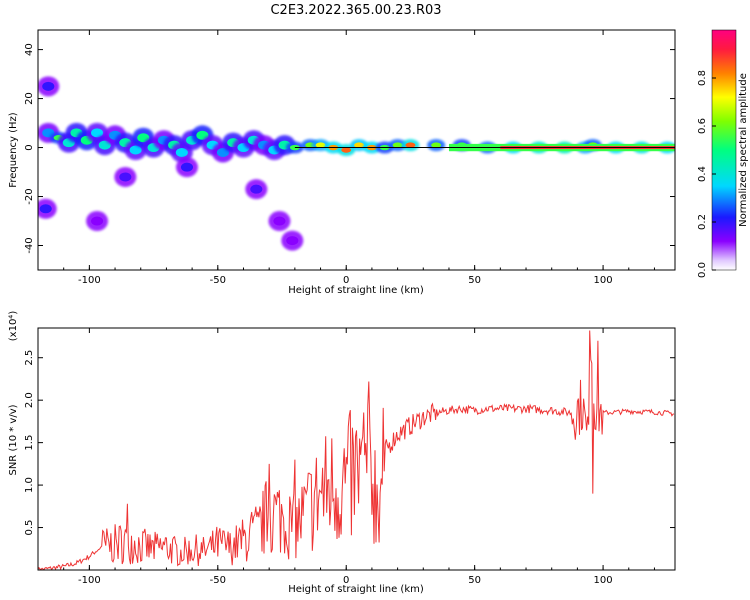 The height and width of the screenshot is (600, 750). What do you see at coordinates (29, 147) in the screenshot?
I see `spectrogram-y-tick-label: 0` at bounding box center [29, 147].